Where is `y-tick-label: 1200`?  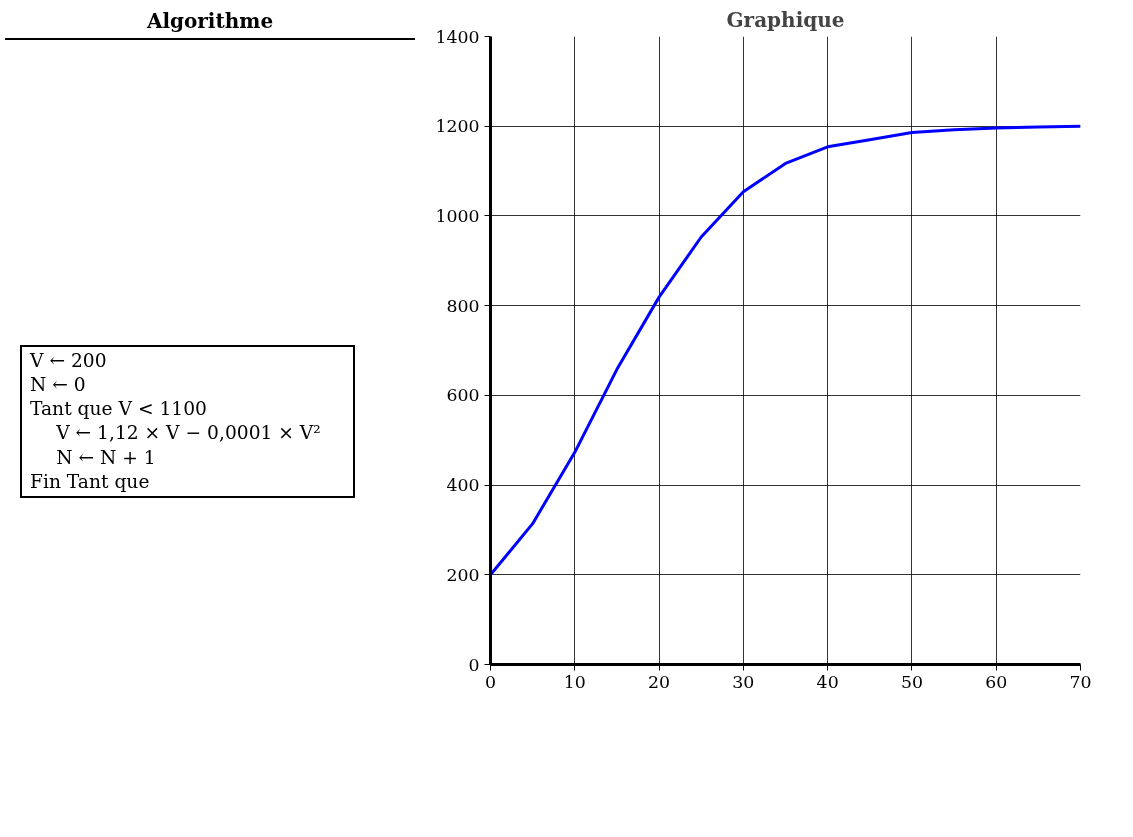
y-tick-label: 1200 is located at coordinates (457, 126).